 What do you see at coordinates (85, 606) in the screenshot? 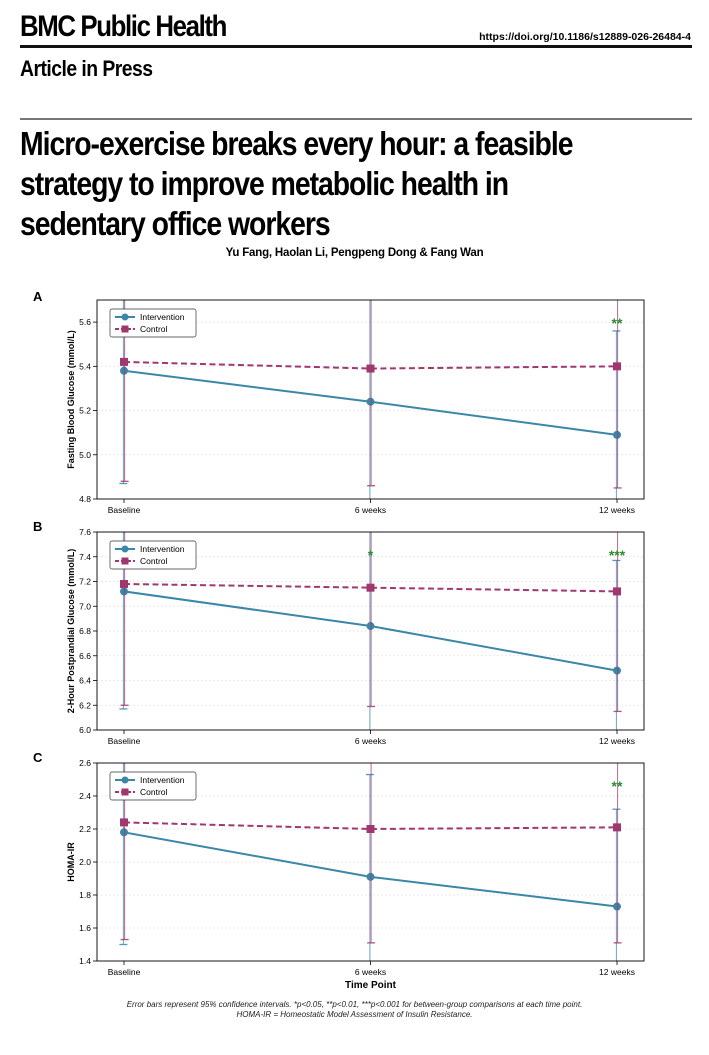
I see `y-tick-label: 7.0` at bounding box center [85, 606].